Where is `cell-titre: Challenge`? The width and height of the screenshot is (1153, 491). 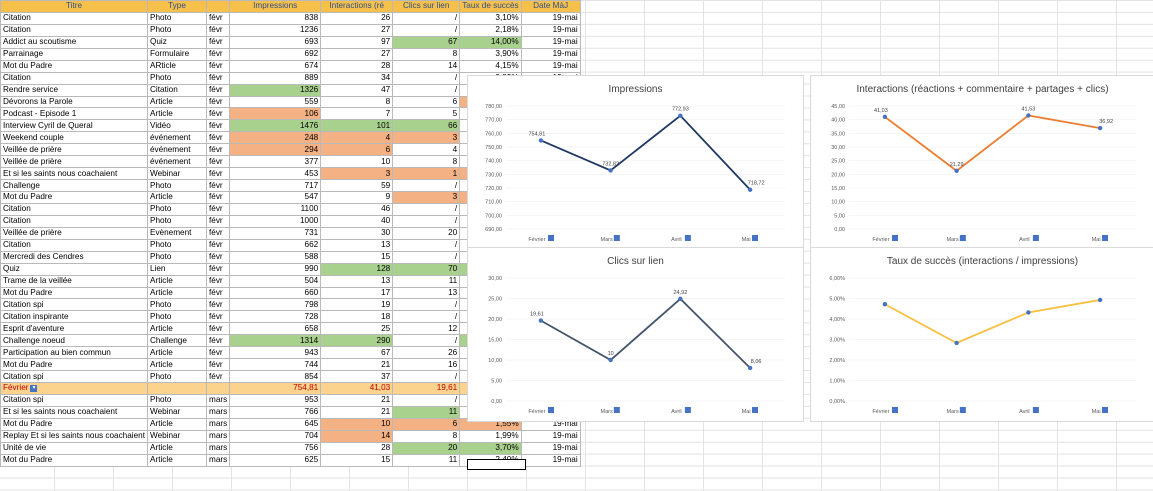 cell-titre: Challenge is located at coordinates (74, 185).